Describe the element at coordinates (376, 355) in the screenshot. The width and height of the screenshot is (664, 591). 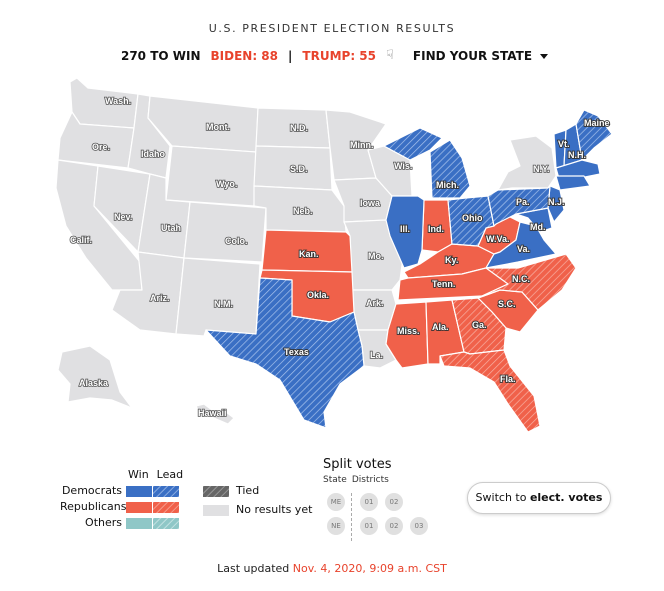
I see `label-la: La.` at that location.